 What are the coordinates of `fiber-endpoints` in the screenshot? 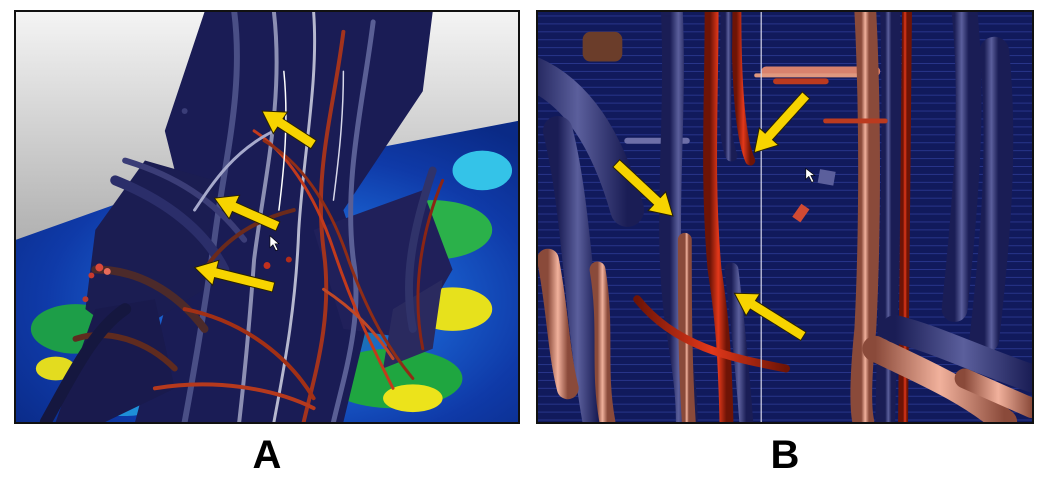 It's located at (187, 205).